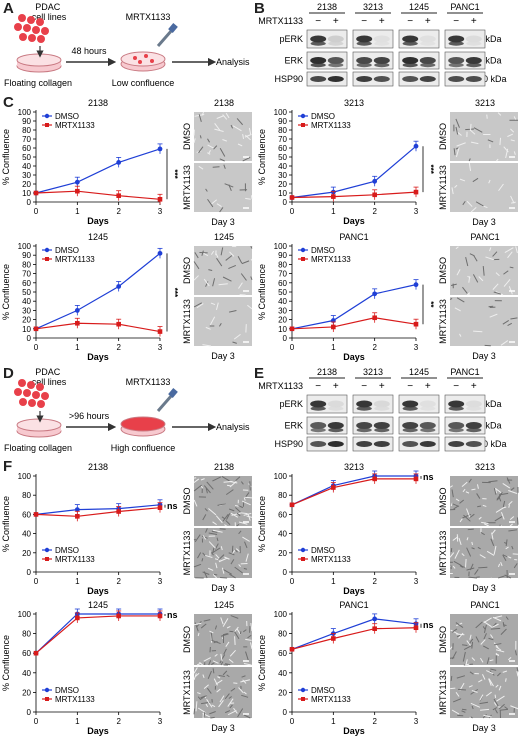 The width and height of the screenshot is (520, 736). What do you see at coordinates (354, 467) in the screenshot?
I see `chart-title: 3213` at bounding box center [354, 467].